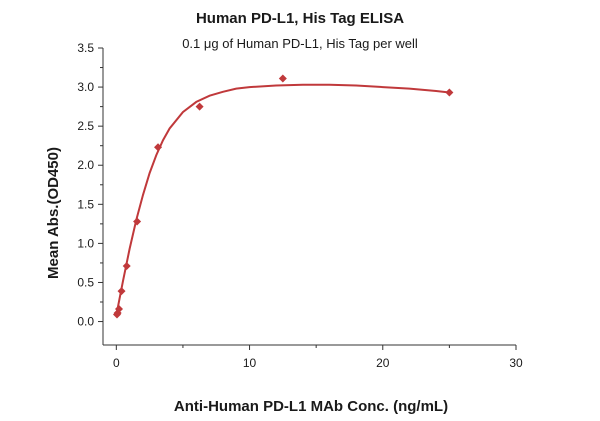 The height and width of the screenshot is (421, 600). What do you see at coordinates (85, 243) in the screenshot?
I see `y-tick-label: 1.0` at bounding box center [85, 243].